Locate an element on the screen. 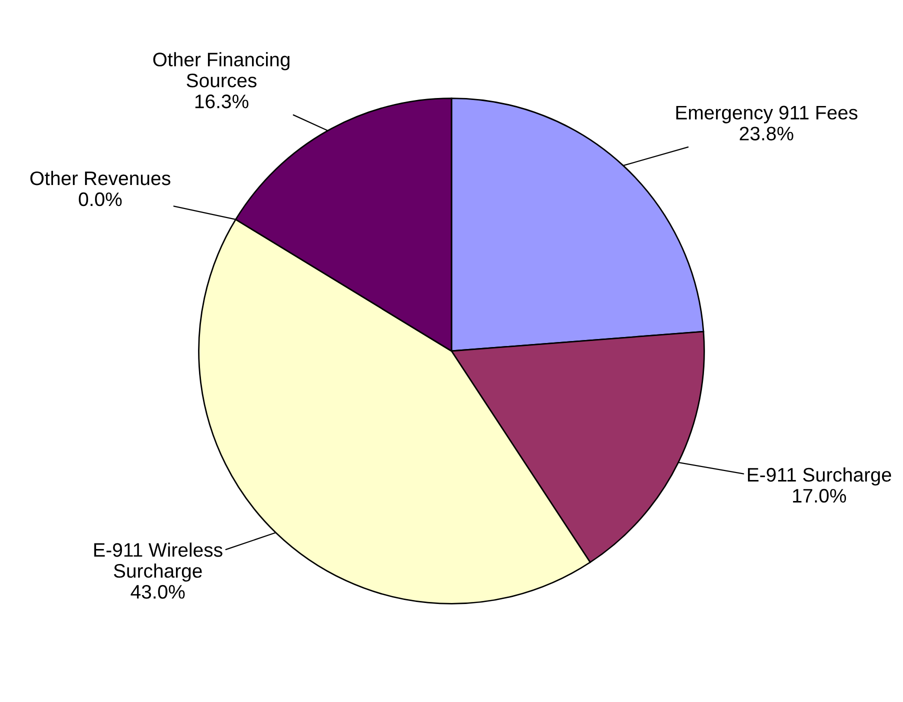  slice-label: Other Financing Sources is located at coordinates (221, 70).